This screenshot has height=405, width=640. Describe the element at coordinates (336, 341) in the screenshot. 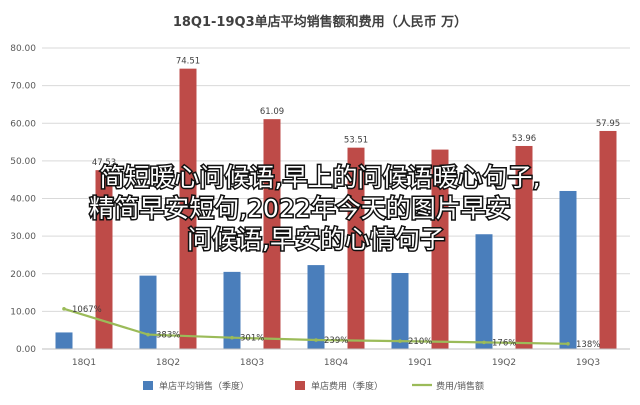

I see `ratio-label: 239%` at that location.